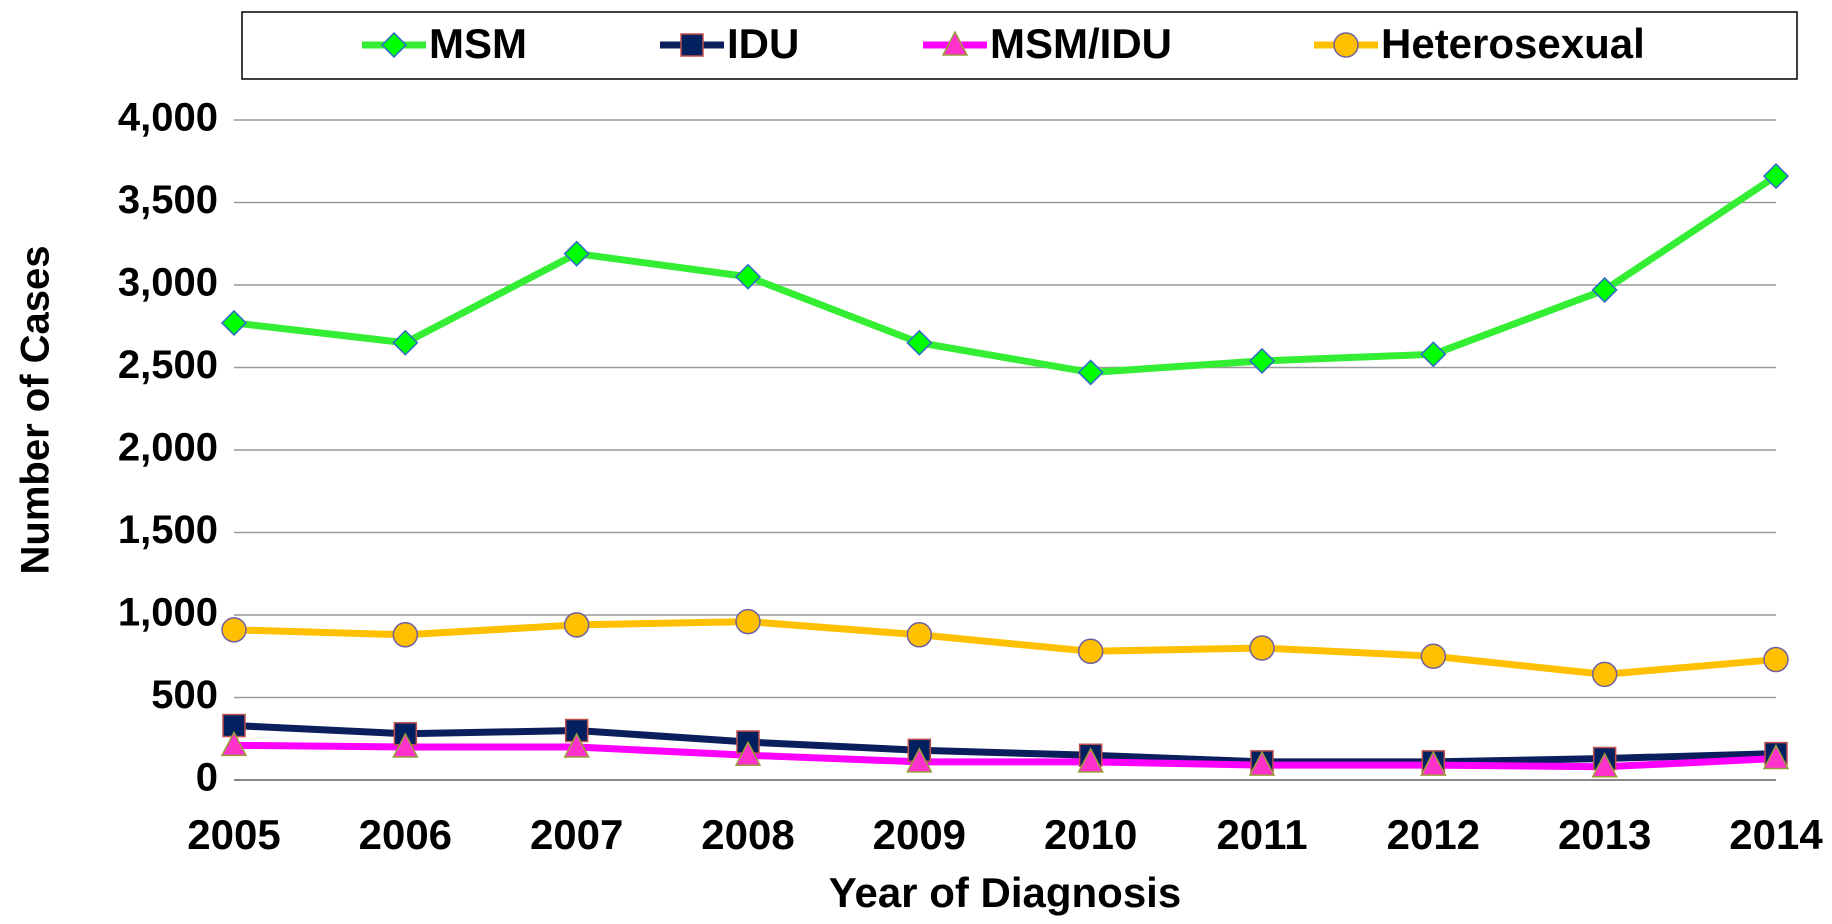 Image resolution: width=1832 pixels, height=924 pixels. I want to click on x-tick-label: 2011, so click(1261, 834).